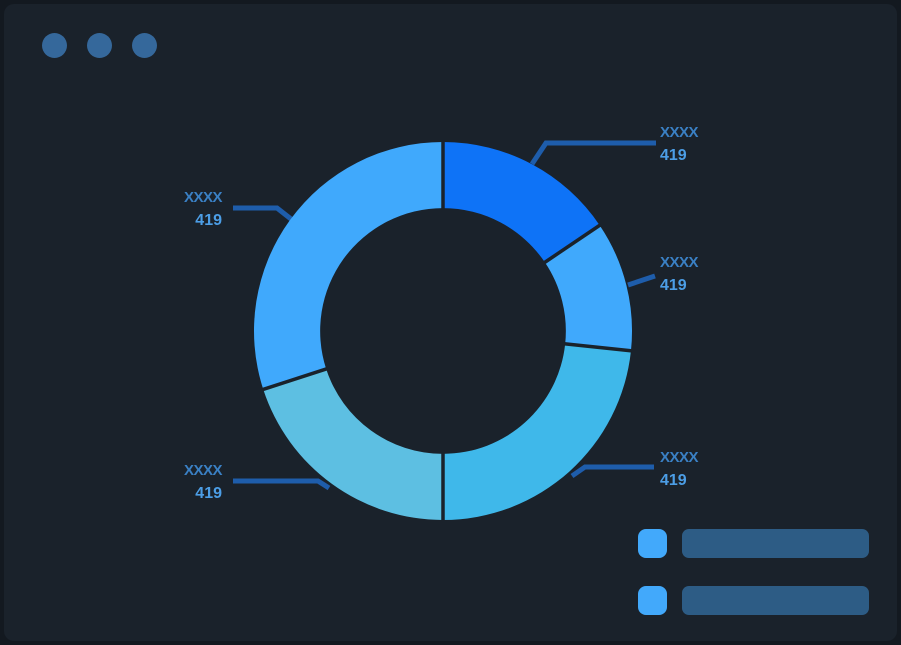 The width and height of the screenshot is (901, 645). I want to click on segment-2-label: XXXX 419, so click(679, 274).